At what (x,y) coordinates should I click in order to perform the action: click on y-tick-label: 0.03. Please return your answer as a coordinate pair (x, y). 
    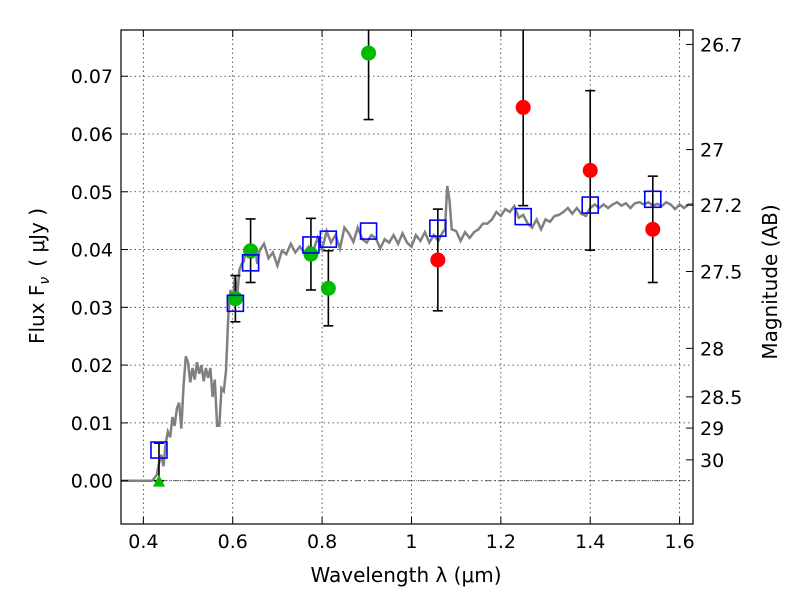
    Looking at the image, I should click on (92, 308).